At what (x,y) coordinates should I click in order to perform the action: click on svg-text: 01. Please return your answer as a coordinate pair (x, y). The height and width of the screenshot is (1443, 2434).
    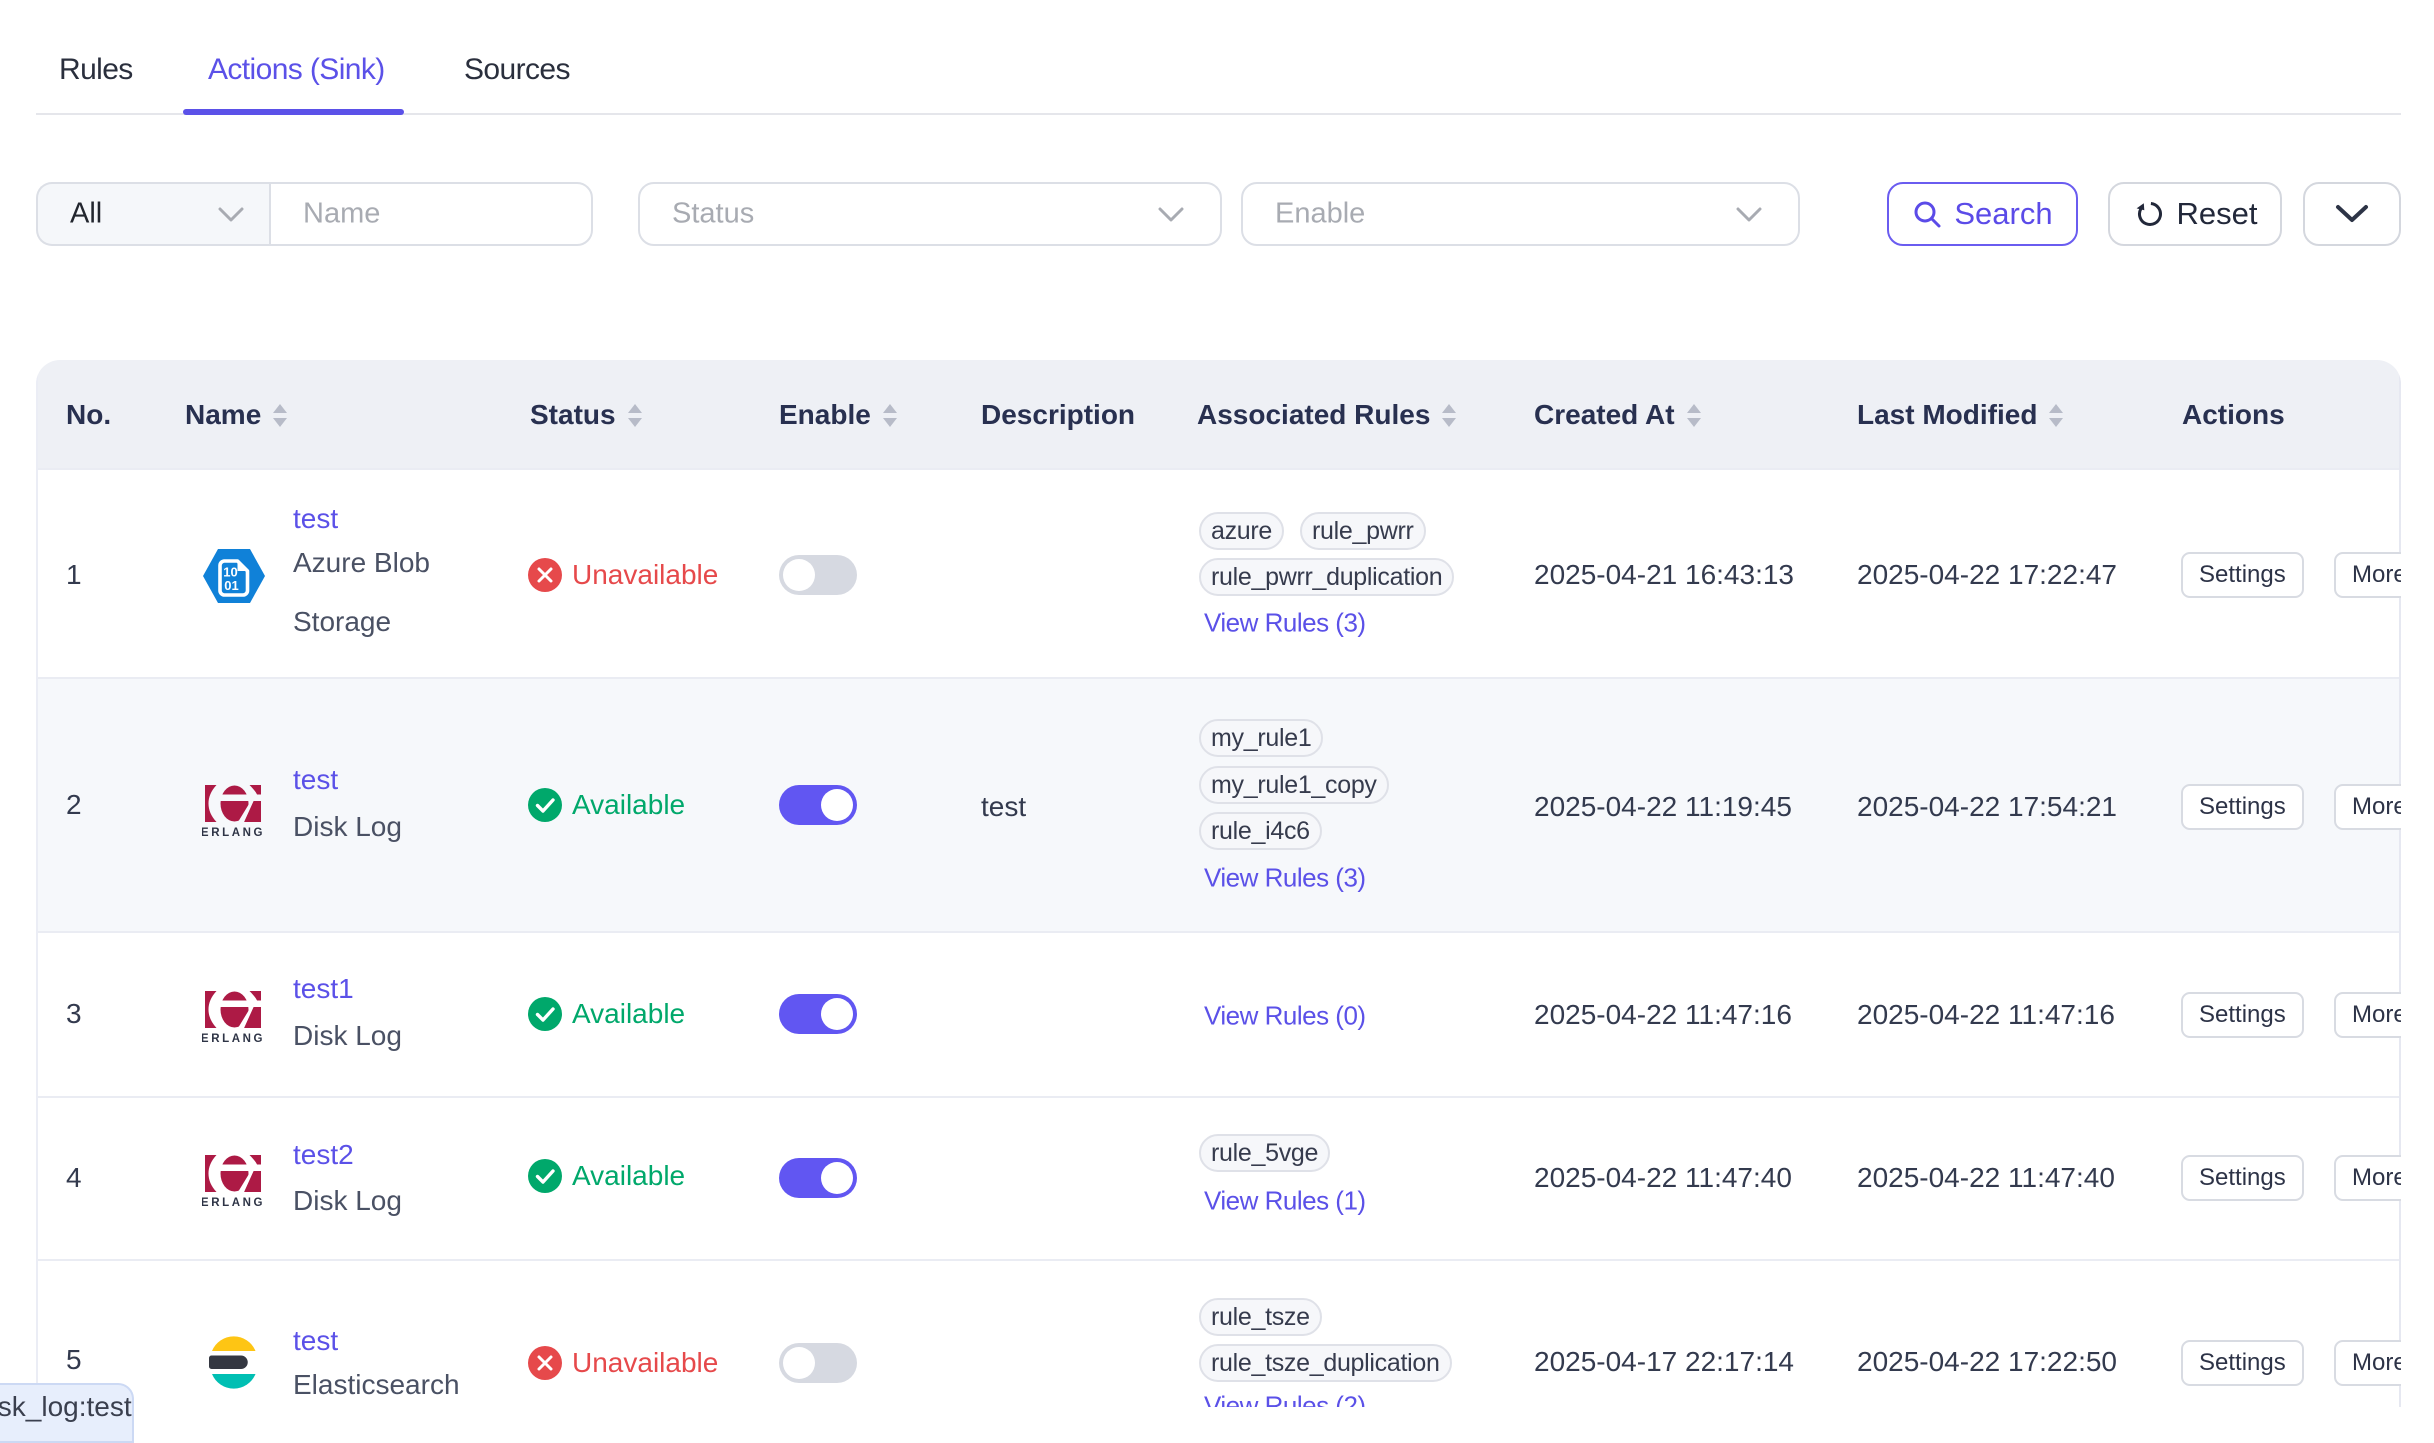
    Looking at the image, I should click on (231, 585).